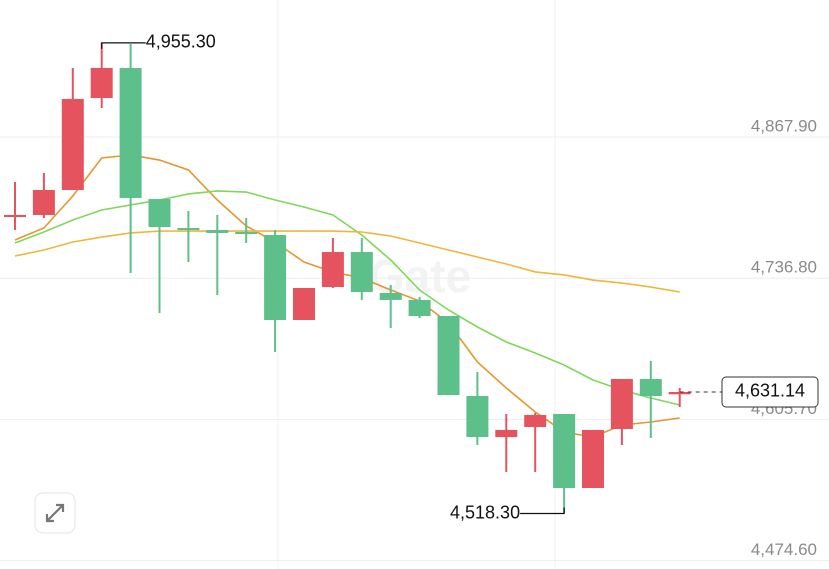 Image resolution: width=829 pixels, height=569 pixels. What do you see at coordinates (55, 513) in the screenshot?
I see `expand-button` at bounding box center [55, 513].